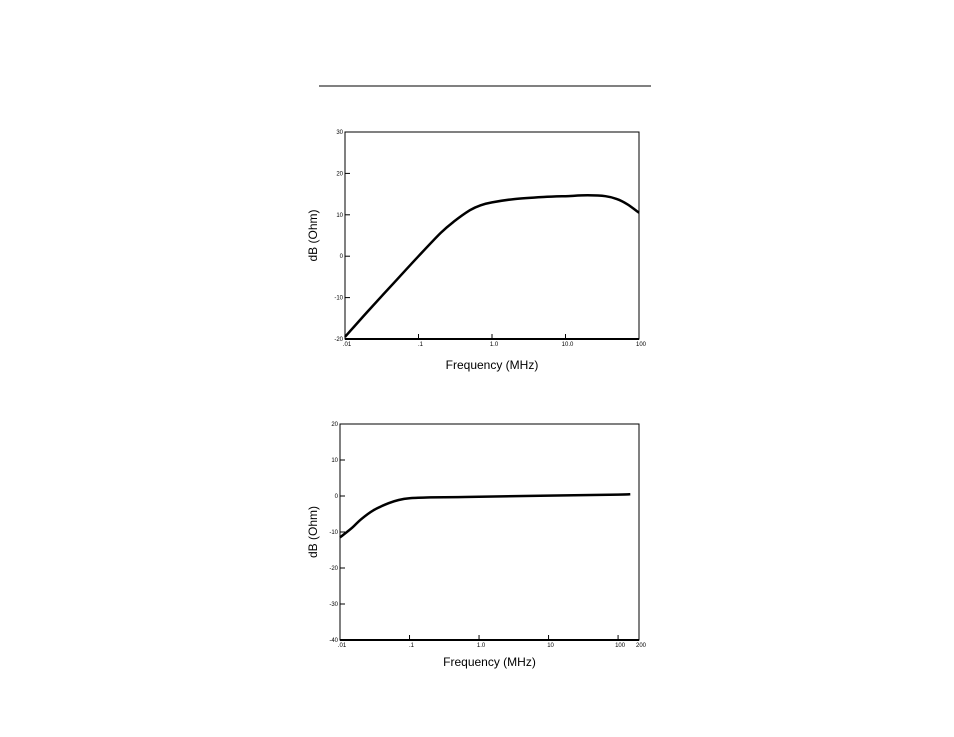 The image size is (954, 737). Describe the element at coordinates (550, 646) in the screenshot. I see `x-tick-label: 10` at that location.